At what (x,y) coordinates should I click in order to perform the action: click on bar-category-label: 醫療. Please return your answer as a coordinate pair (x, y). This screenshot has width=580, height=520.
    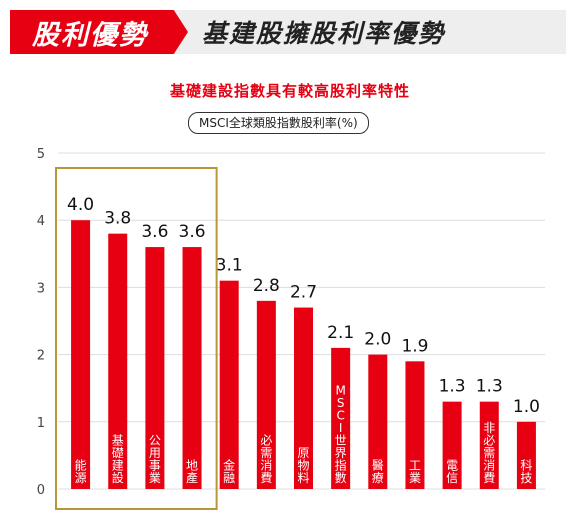
    Looking at the image, I should click on (378, 472).